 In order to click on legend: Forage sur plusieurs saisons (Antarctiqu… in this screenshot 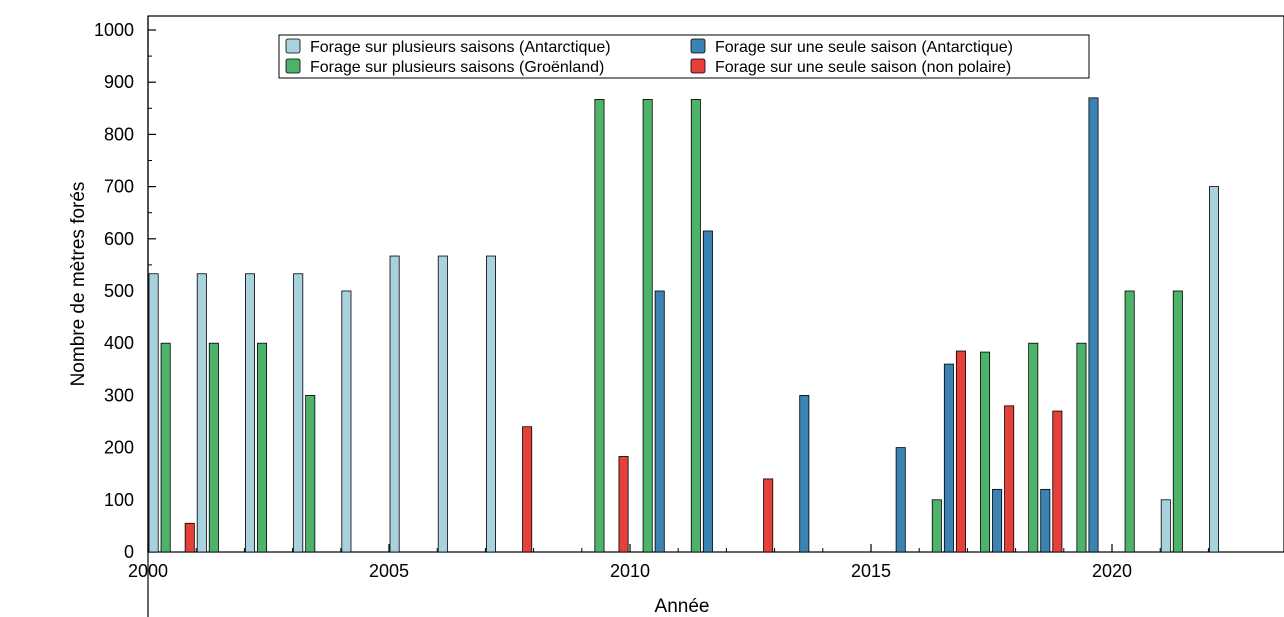, I will do `click(684, 56)`.